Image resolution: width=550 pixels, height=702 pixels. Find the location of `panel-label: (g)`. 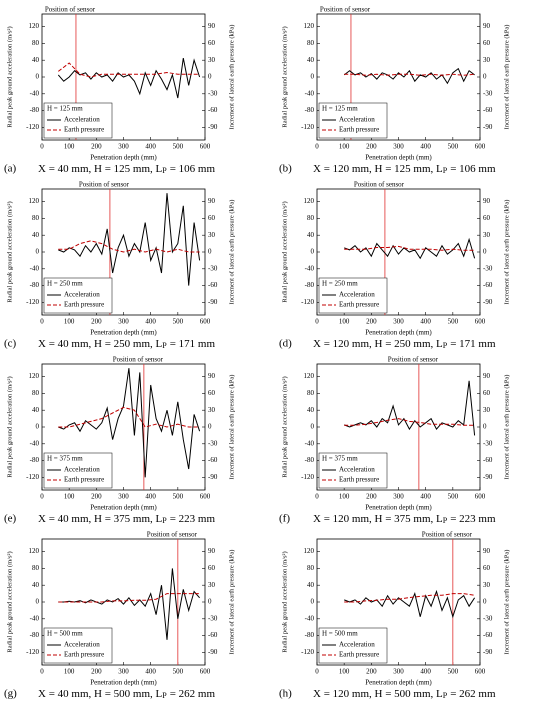

panel-label: (g) is located at coordinates (10, 694).